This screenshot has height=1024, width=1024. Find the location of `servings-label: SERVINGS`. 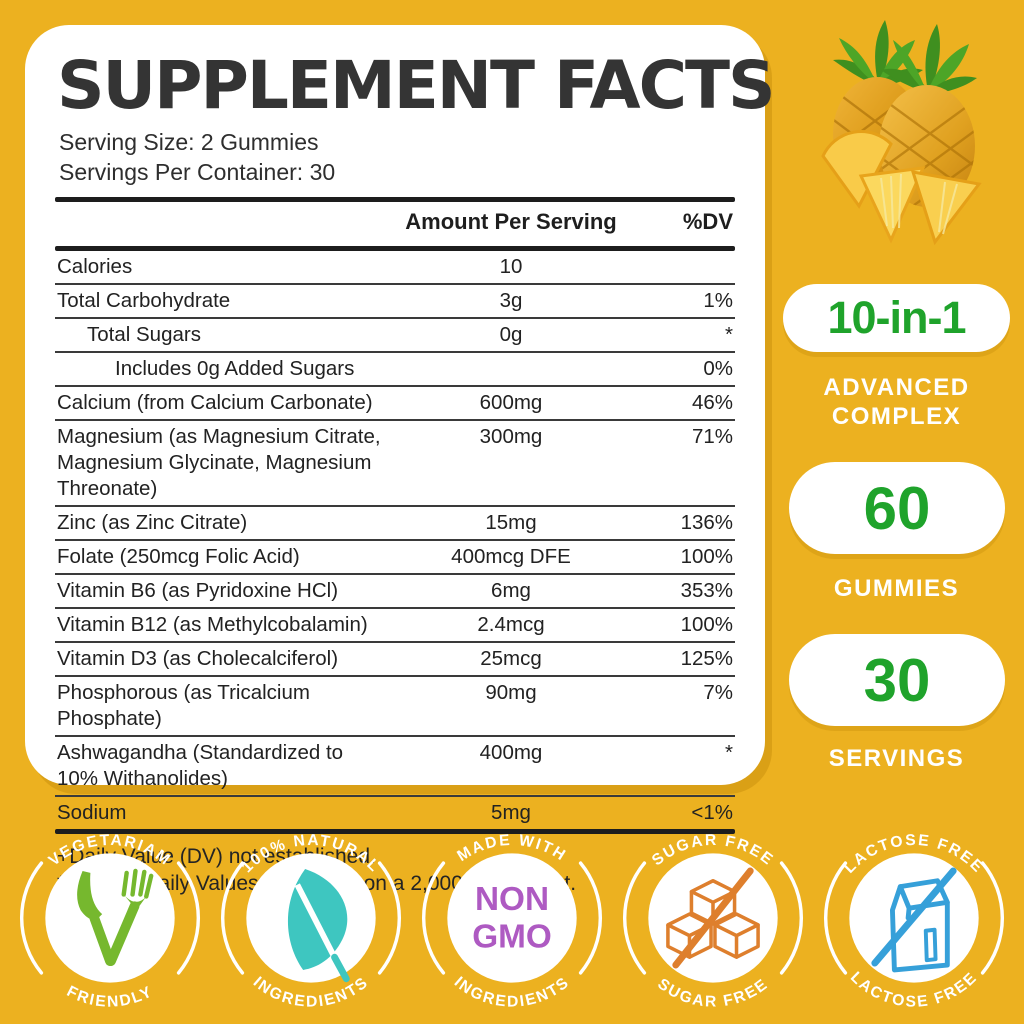

servings-label: SERVINGS is located at coordinates (896, 758).